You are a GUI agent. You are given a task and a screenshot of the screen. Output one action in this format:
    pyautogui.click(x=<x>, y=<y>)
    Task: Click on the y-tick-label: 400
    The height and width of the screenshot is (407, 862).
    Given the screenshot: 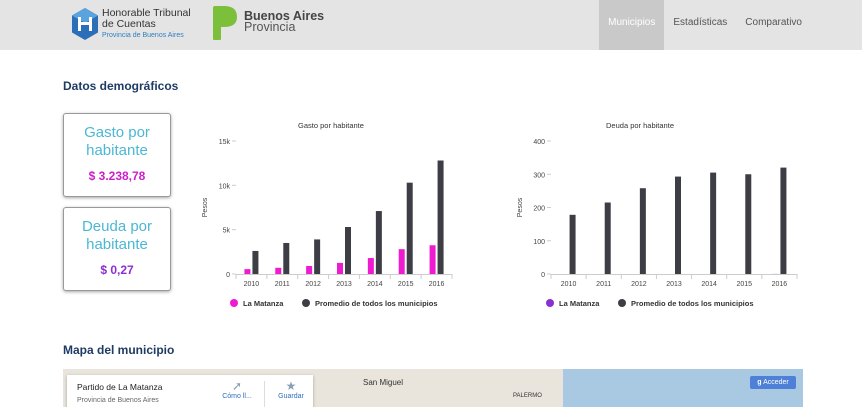 What is the action you would take?
    pyautogui.click(x=539, y=142)
    